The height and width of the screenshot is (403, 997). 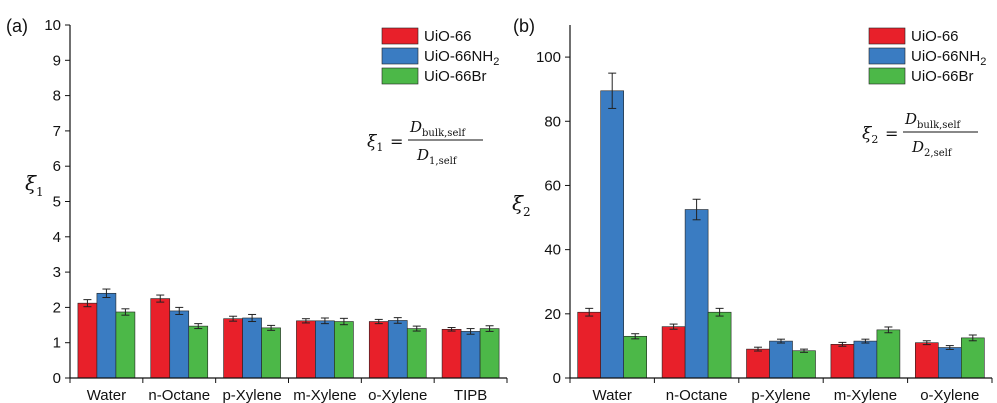 What do you see at coordinates (548, 57) in the screenshot?
I see `y-tick-label: 100` at bounding box center [548, 57].